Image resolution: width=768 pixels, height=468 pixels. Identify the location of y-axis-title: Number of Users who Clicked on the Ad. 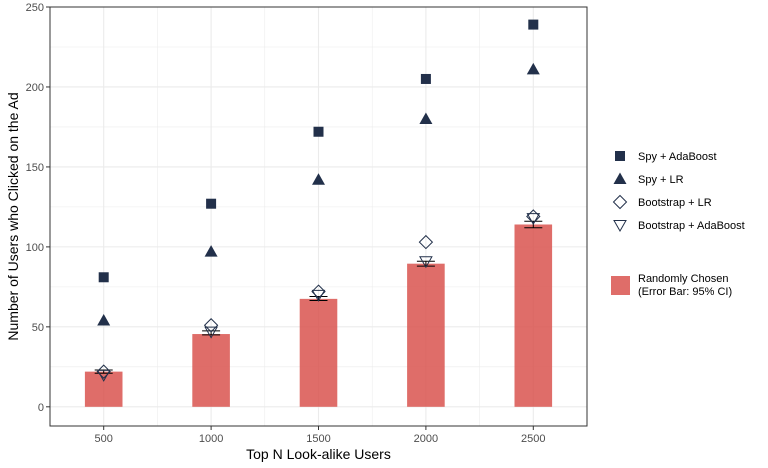
(13, 216).